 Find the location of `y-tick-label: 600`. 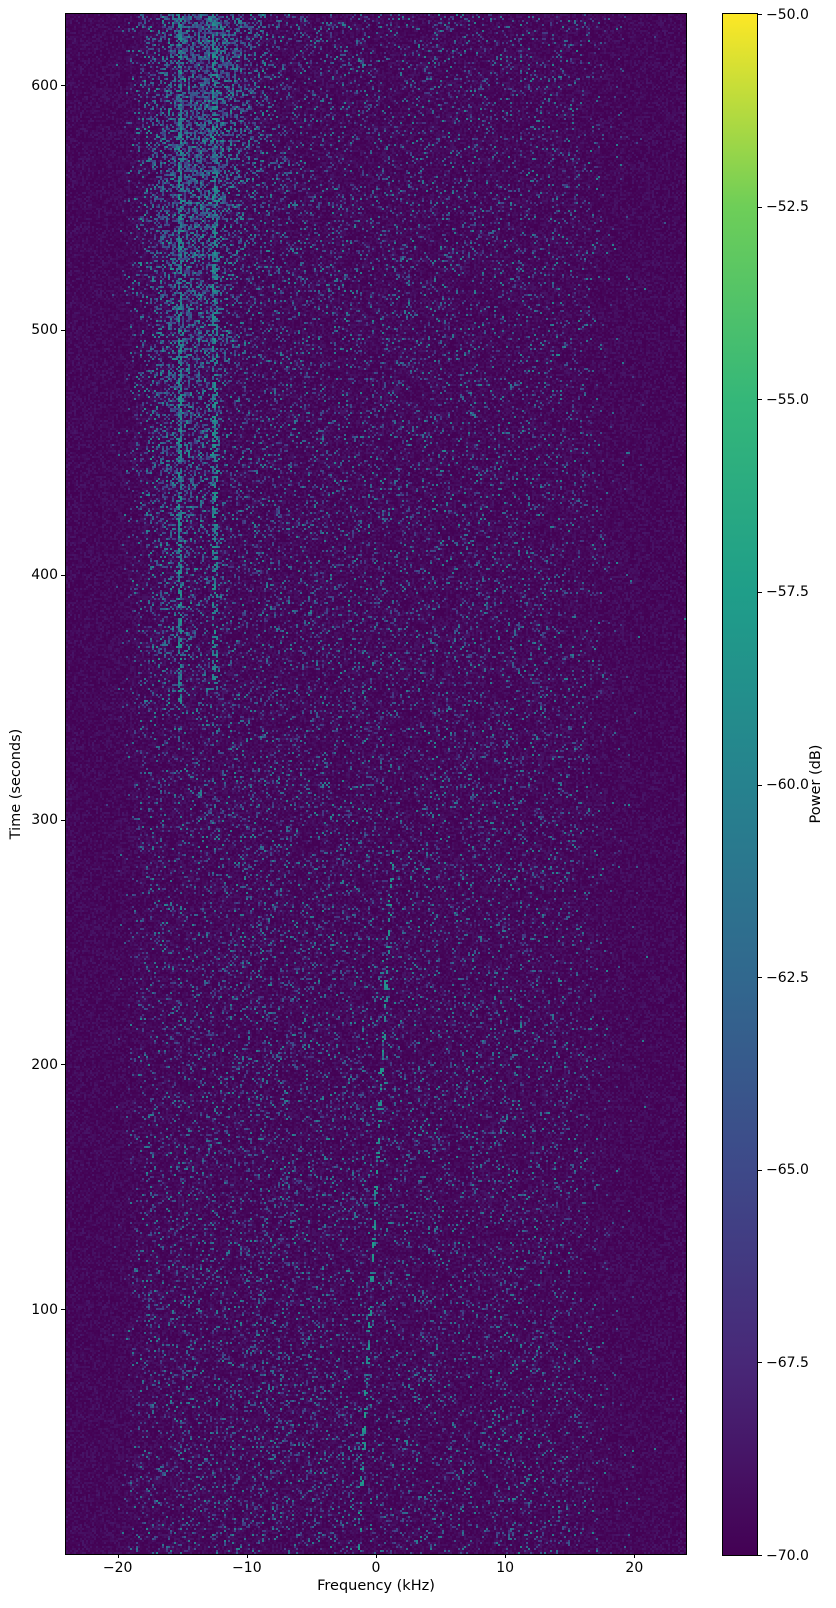

y-tick-label: 600 is located at coordinates (44, 85).